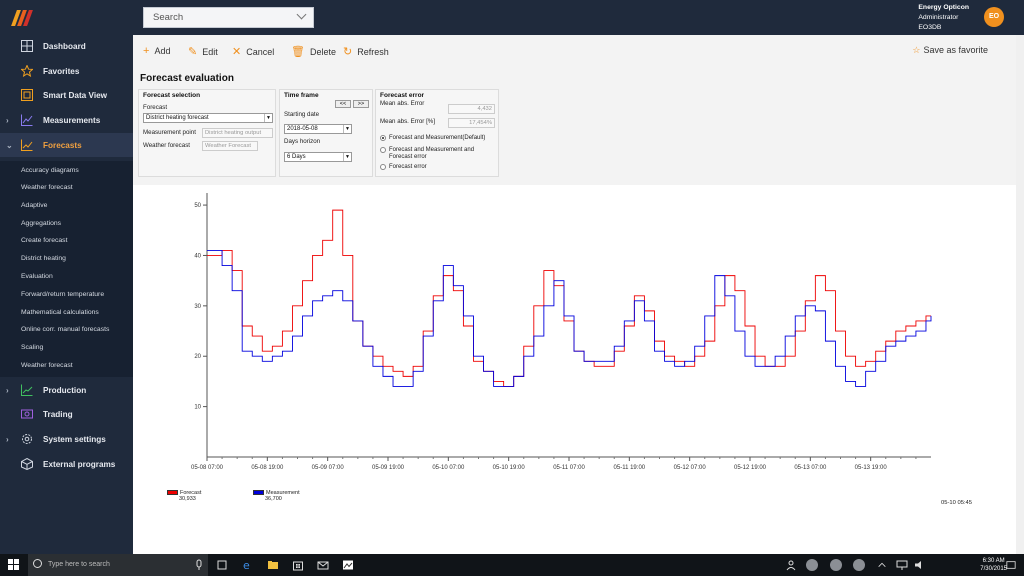 This screenshot has width=1024, height=576. What do you see at coordinates (298, 565) in the screenshot?
I see `store-icon` at bounding box center [298, 565].